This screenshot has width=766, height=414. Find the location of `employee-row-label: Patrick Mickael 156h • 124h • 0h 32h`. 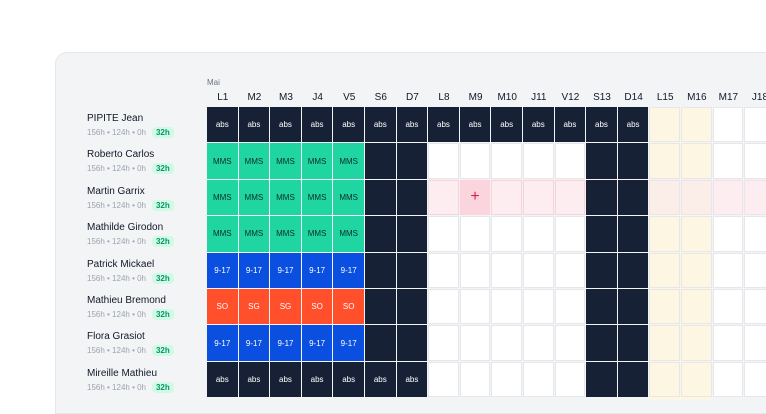

employee-row-label: Patrick Mickael 156h • 124h • 0h 32h is located at coordinates (130, 271).